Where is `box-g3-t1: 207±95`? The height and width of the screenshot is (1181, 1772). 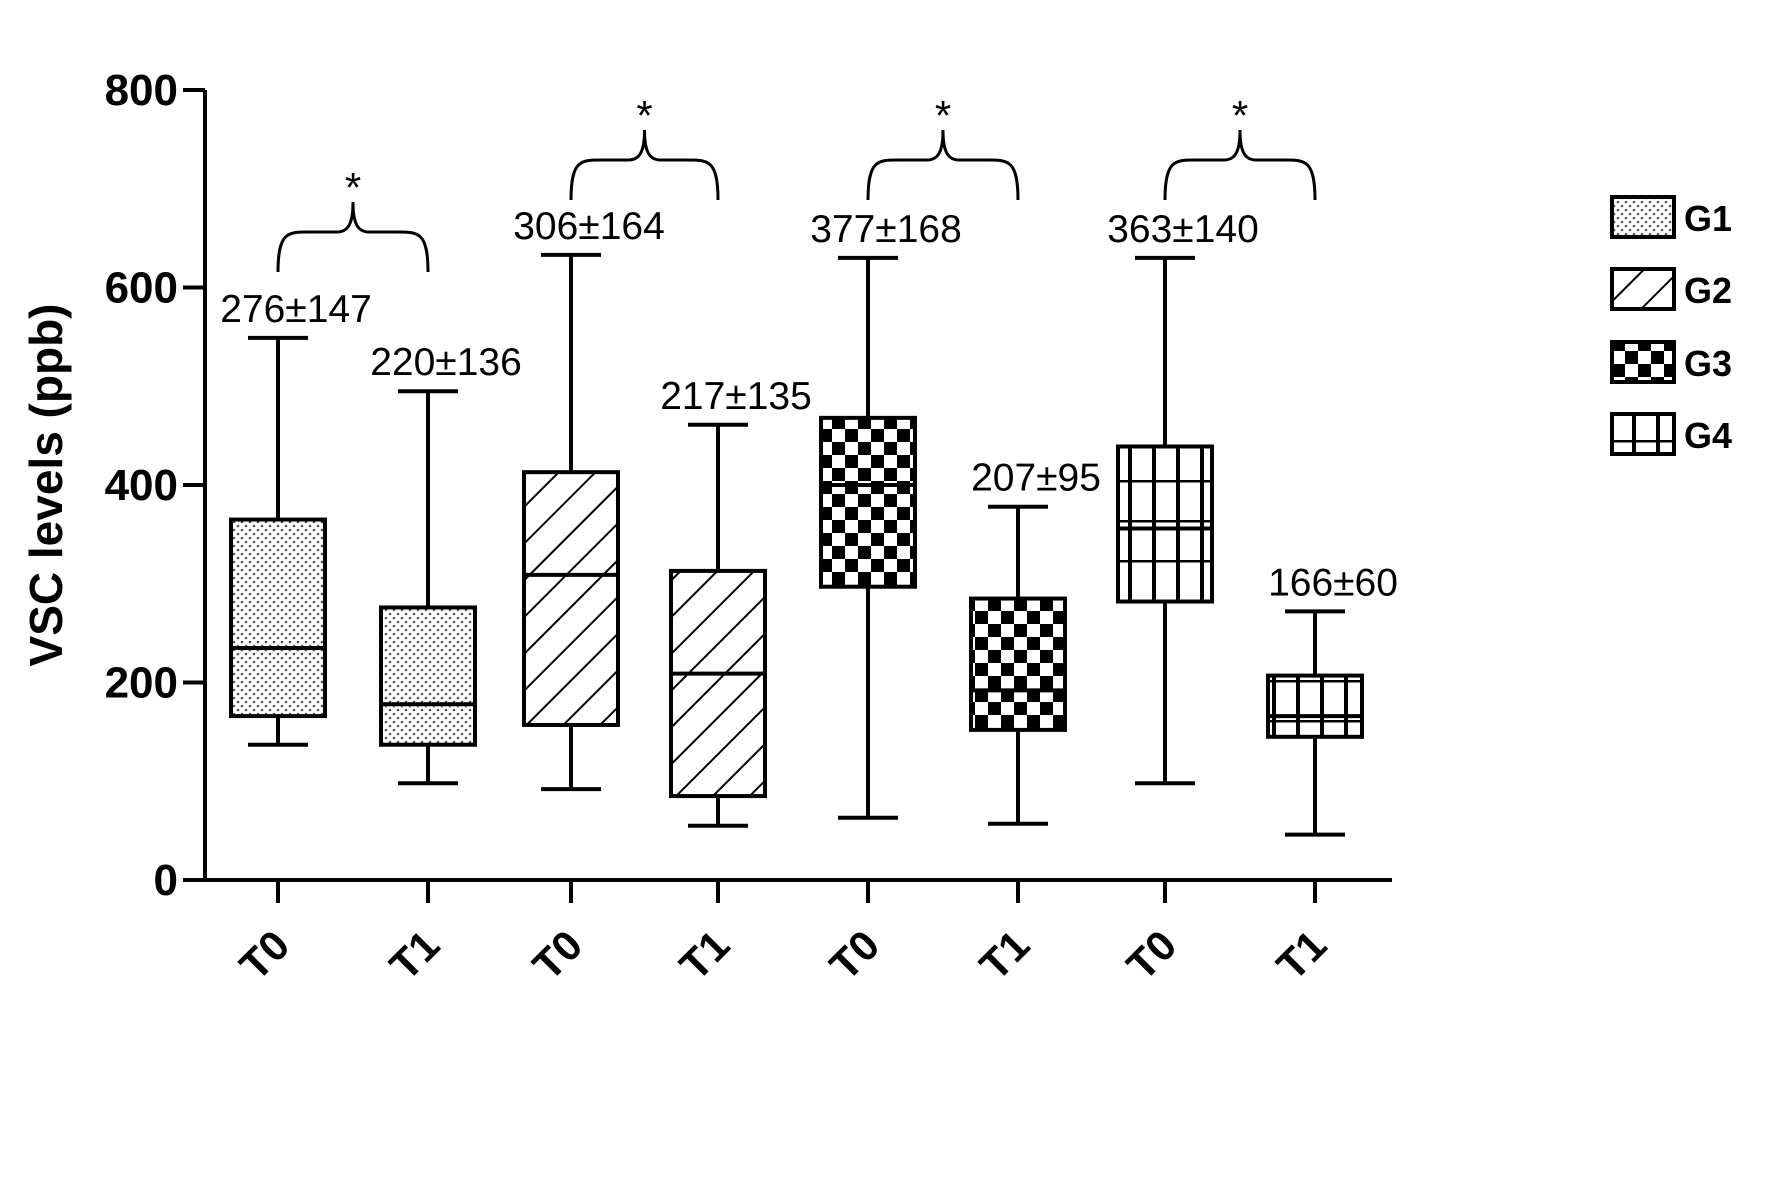 box-g3-t1: 207±95 is located at coordinates (1035, 641).